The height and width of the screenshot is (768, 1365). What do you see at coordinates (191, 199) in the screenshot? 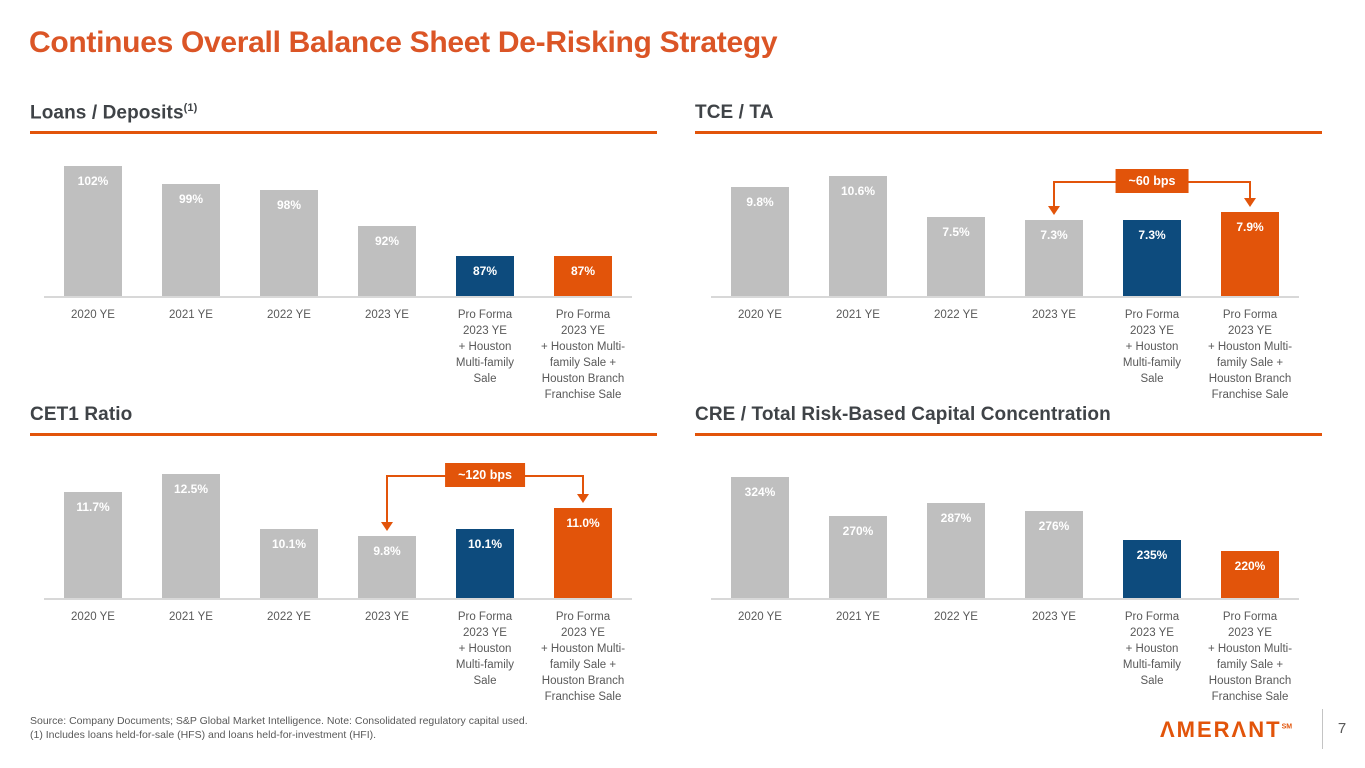
I see `bar-value-label: 99%` at bounding box center [191, 199].